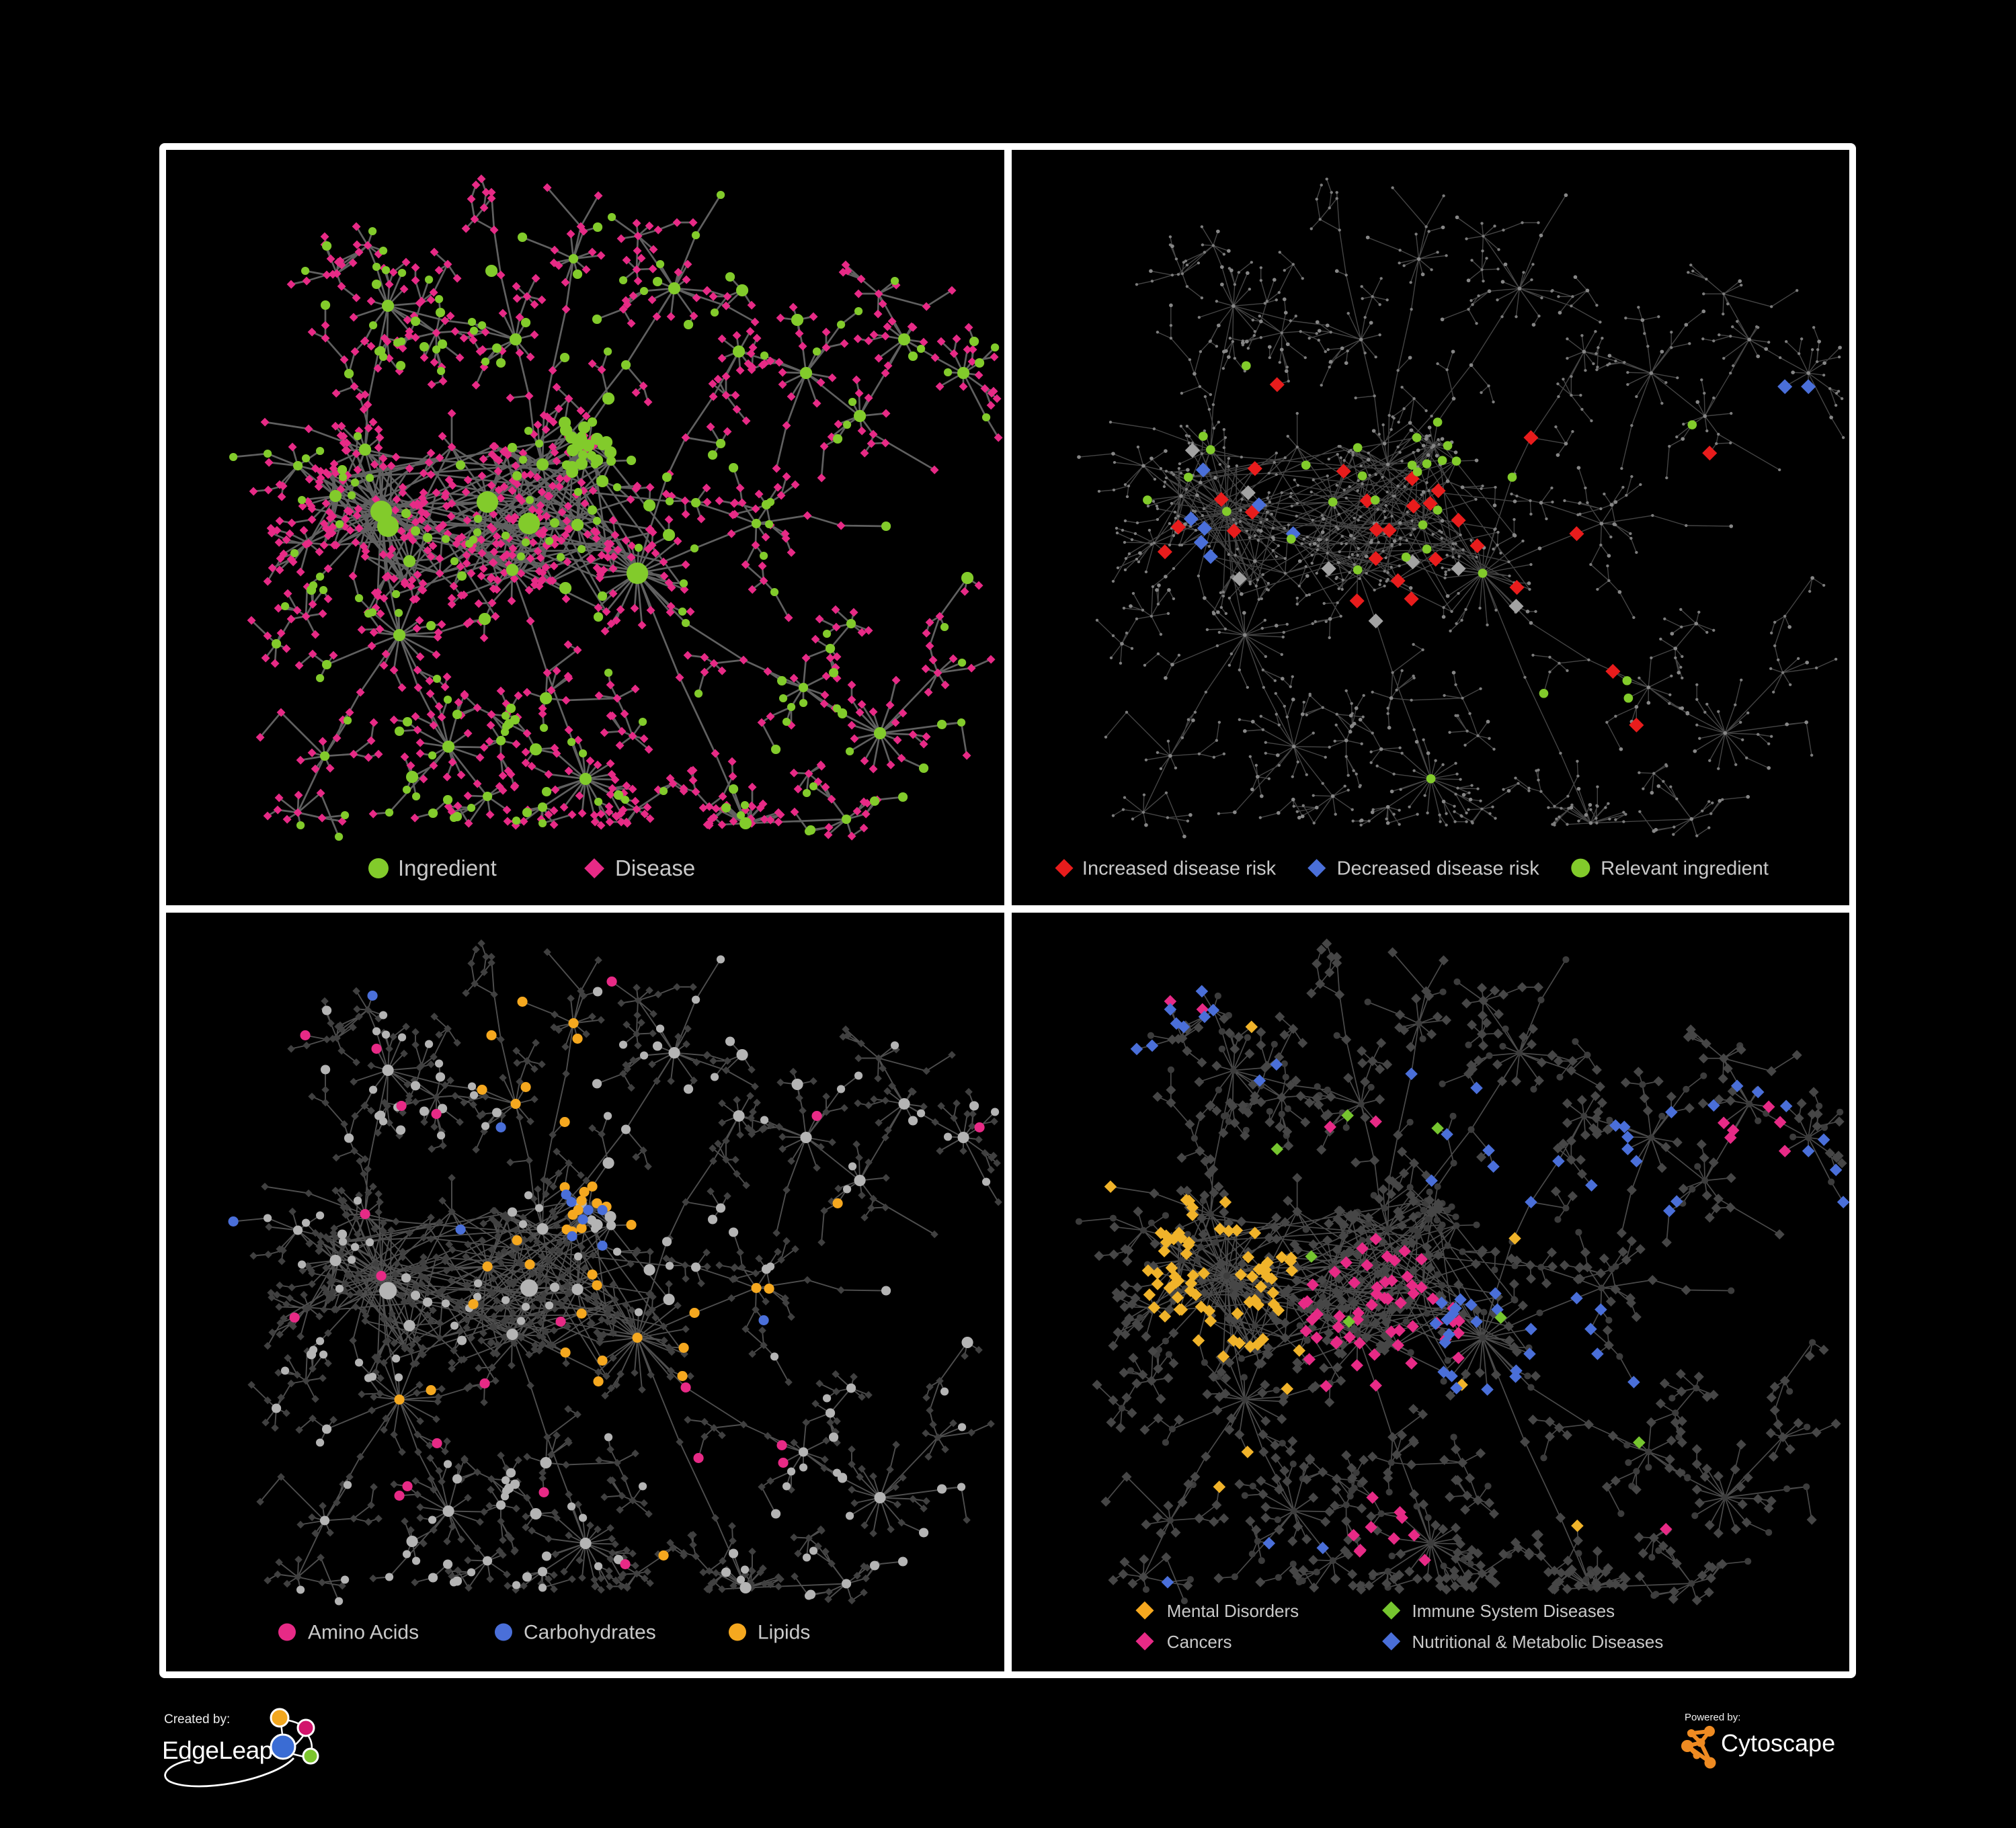 Image resolution: width=2016 pixels, height=1828 pixels. I want to click on svg-text: Relevant ingredient, so click(1685, 869).